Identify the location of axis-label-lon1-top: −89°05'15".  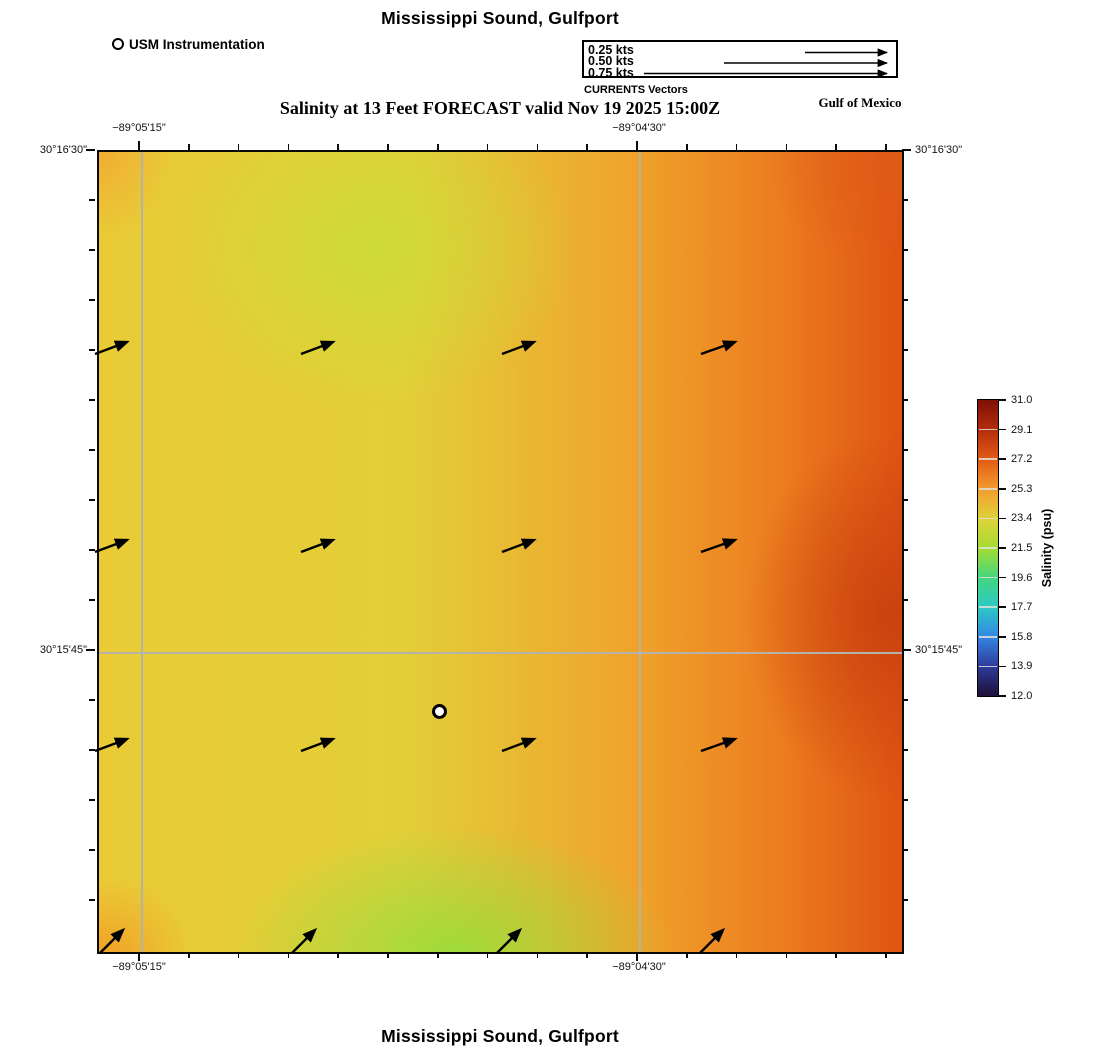
(139, 128).